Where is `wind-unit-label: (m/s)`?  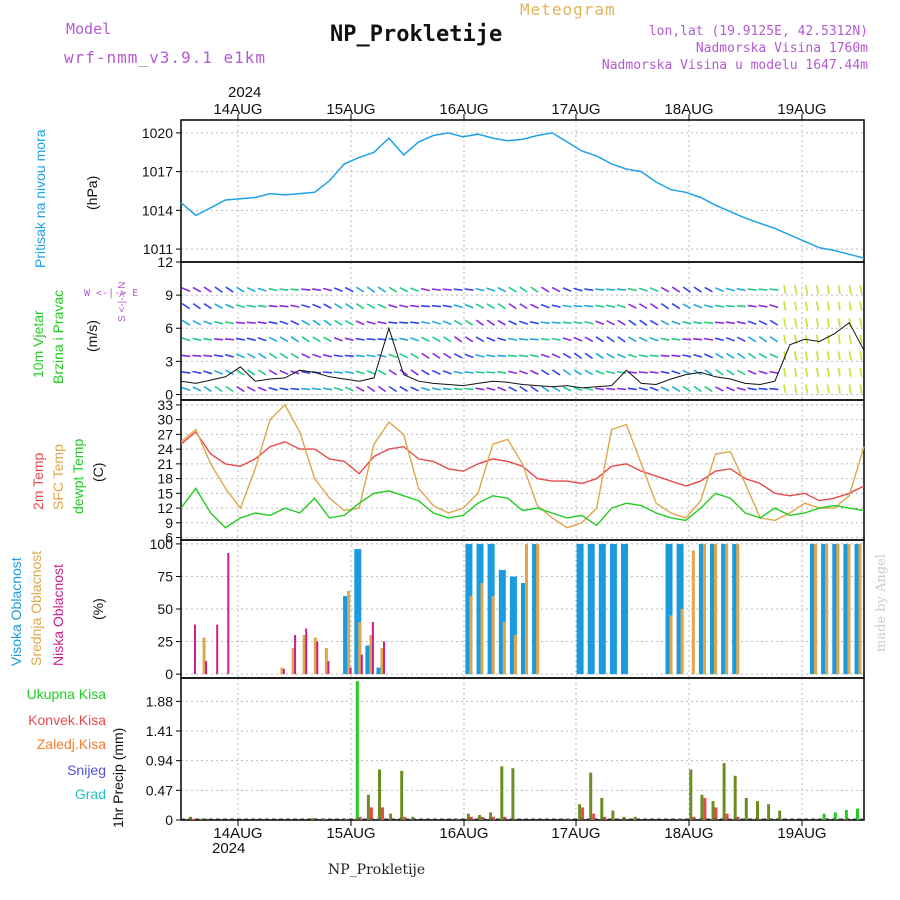
wind-unit-label: (m/s) is located at coordinates (92, 336).